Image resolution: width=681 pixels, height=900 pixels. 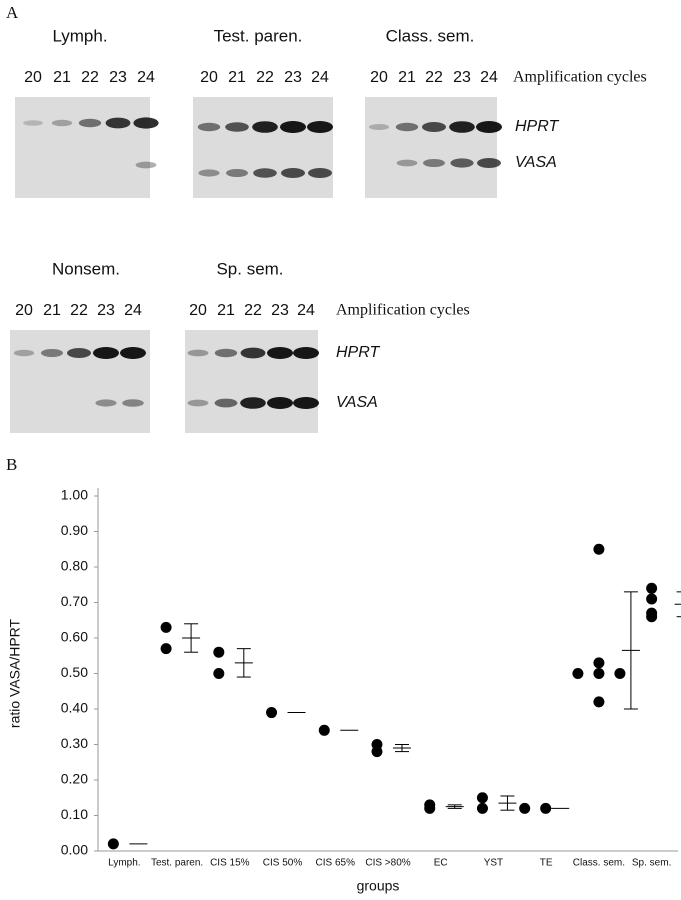 What do you see at coordinates (74, 672) in the screenshot?
I see `y-tick-label: 0.50` at bounding box center [74, 672].